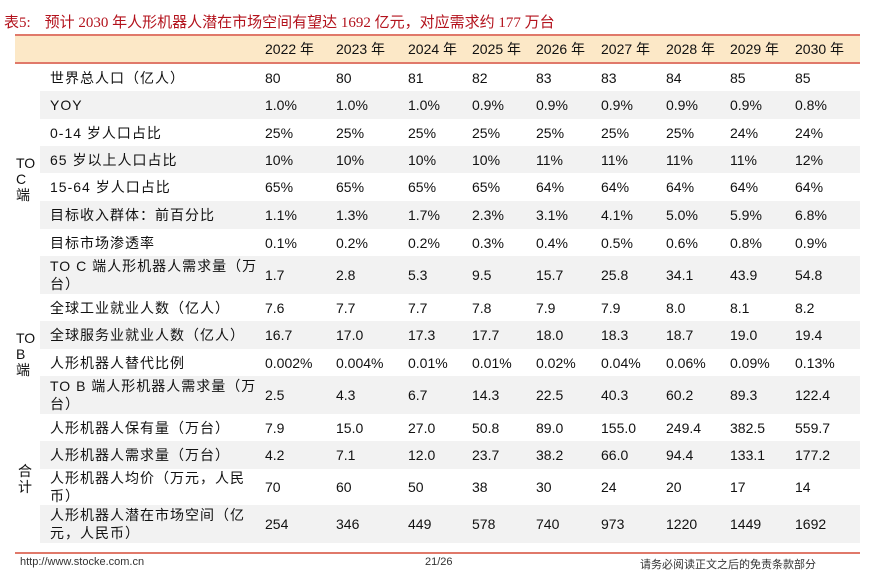  I want to click on cell-value: 15.7, so click(568, 275).